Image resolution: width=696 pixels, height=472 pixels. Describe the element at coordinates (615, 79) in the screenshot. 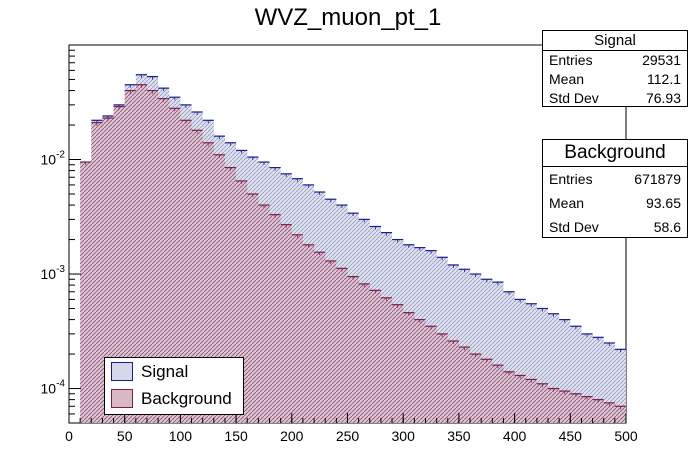

I see `stats-row: Mean 112.1` at that location.